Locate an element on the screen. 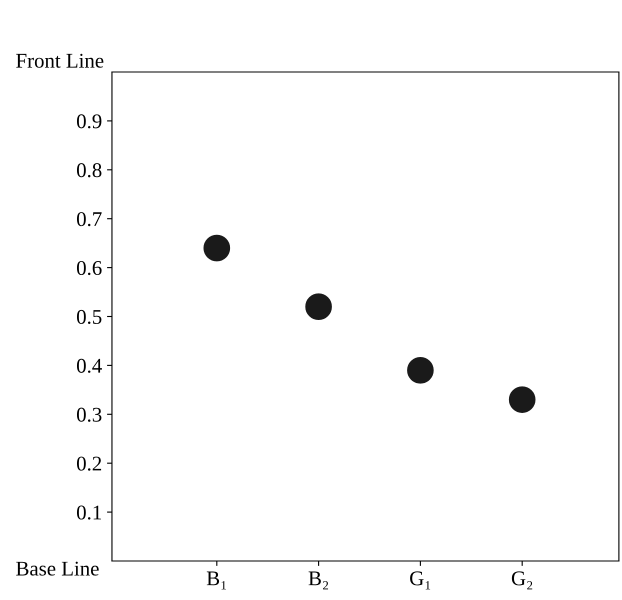 Image resolution: width=622 pixels, height=600 pixels. y-tick-label: 0.1 is located at coordinates (88, 512).